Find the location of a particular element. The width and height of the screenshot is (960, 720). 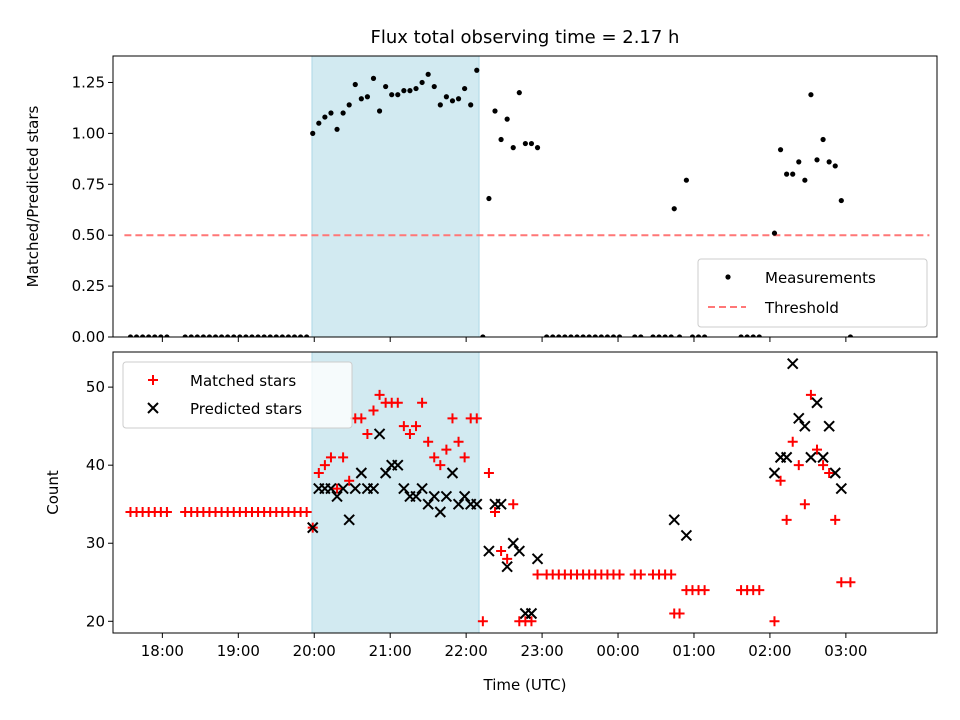

y-tick-label: 20 is located at coordinates (95, 621).